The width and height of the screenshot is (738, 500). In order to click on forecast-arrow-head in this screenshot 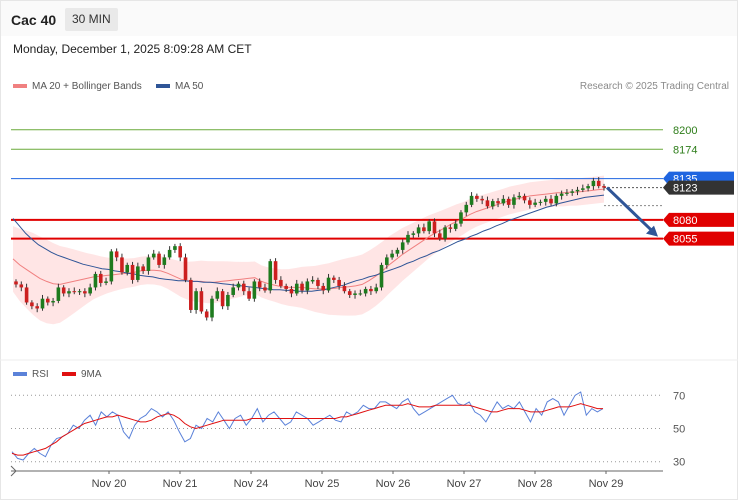, I will do `click(652, 231)`.